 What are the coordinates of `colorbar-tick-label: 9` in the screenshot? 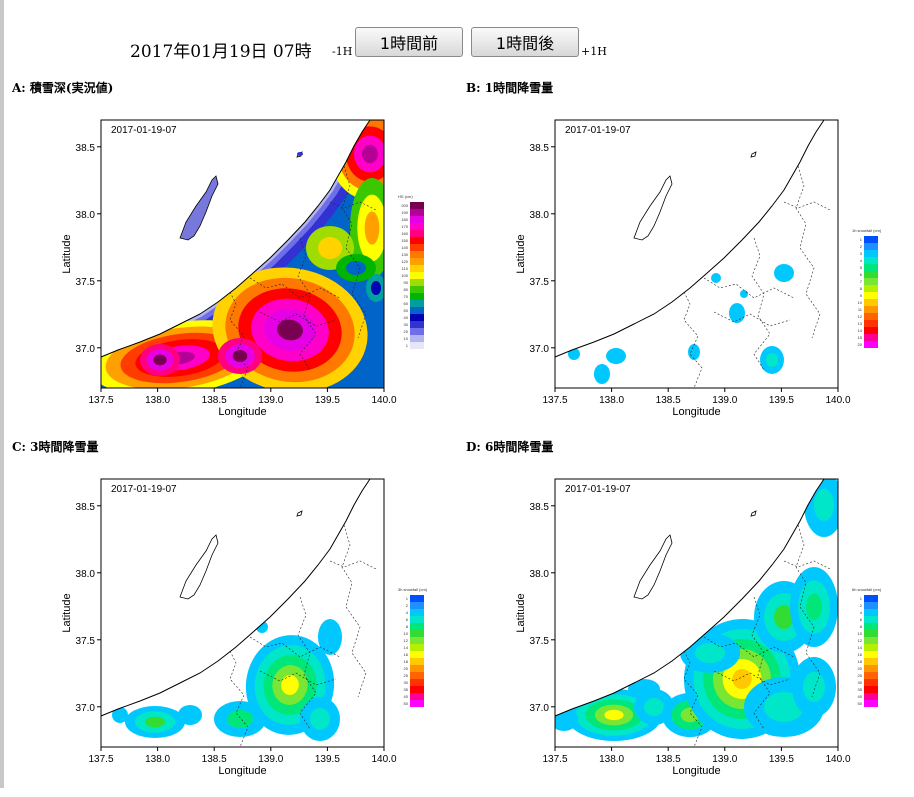 It's located at (861, 295).